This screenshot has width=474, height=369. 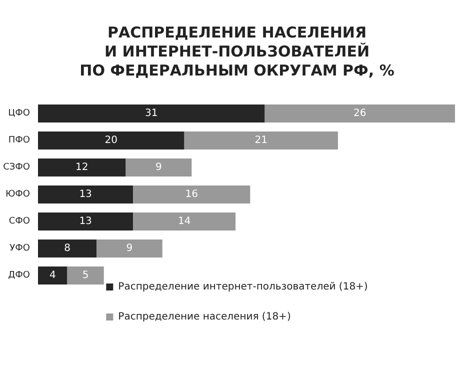 I want to click on y-tick-label: ЮФО, so click(x=17, y=195).